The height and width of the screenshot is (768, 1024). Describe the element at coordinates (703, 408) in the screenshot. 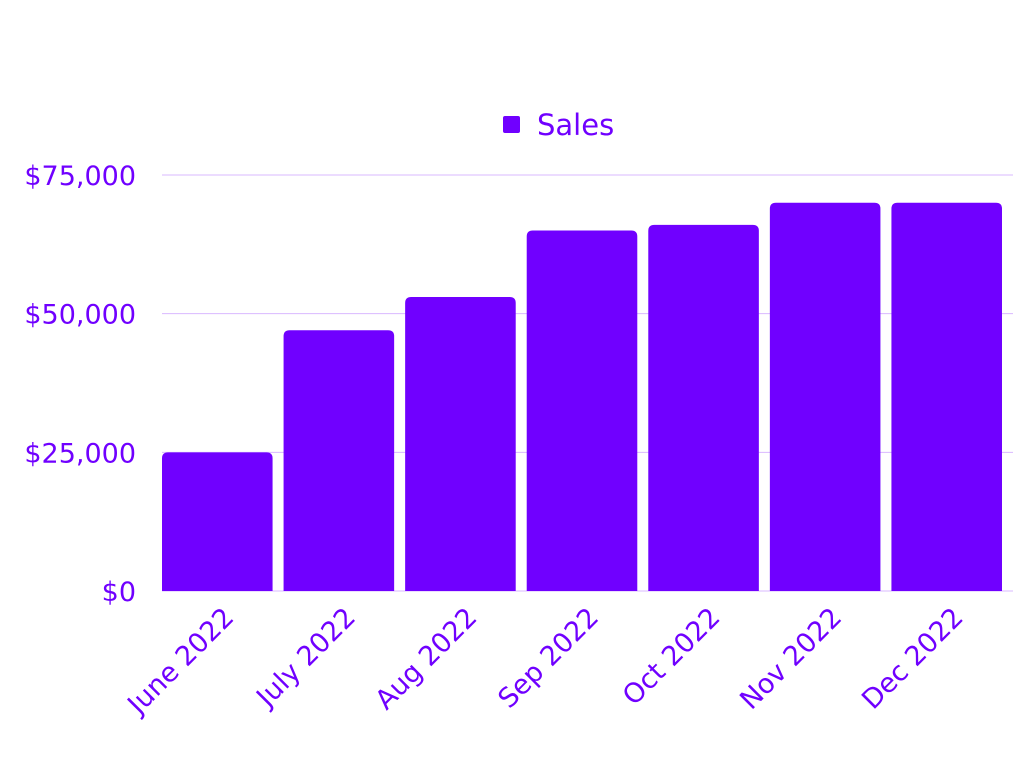

I see `bar-oct-2022` at that location.